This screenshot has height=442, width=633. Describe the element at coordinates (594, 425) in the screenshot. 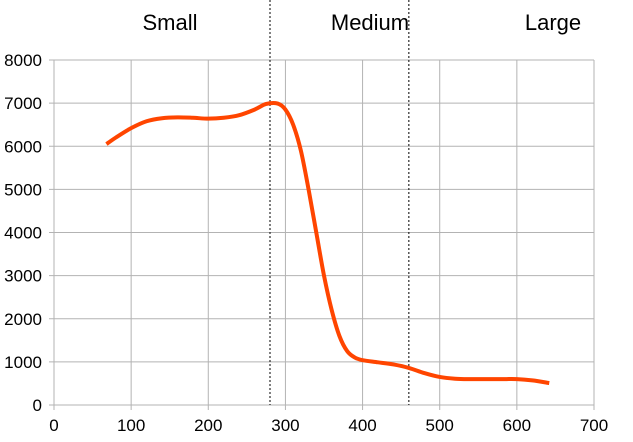

I see `x-tick-label: 700` at that location.